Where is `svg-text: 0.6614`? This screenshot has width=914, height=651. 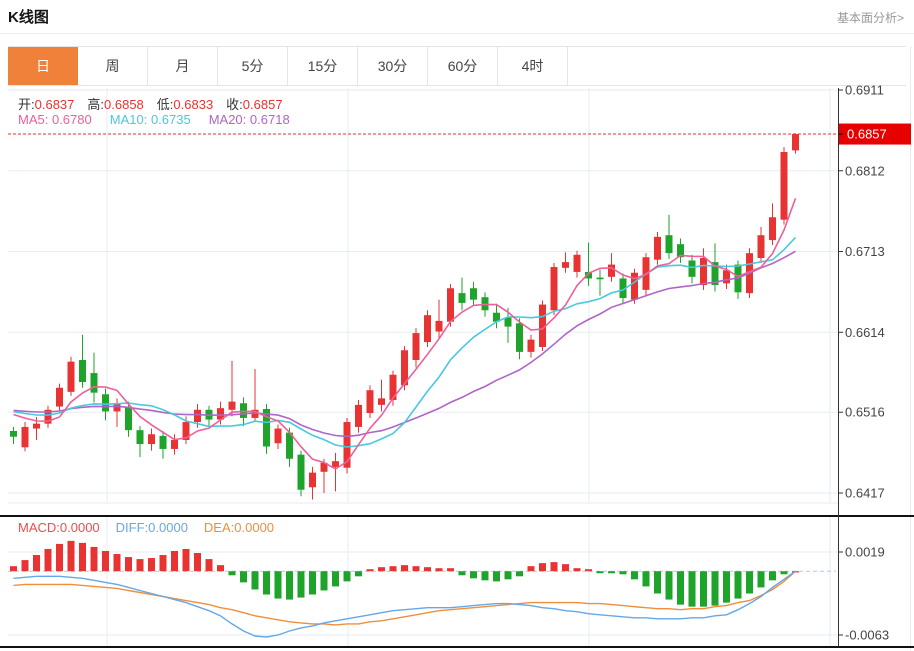 svg-text: 0.6614 is located at coordinates (865, 332).